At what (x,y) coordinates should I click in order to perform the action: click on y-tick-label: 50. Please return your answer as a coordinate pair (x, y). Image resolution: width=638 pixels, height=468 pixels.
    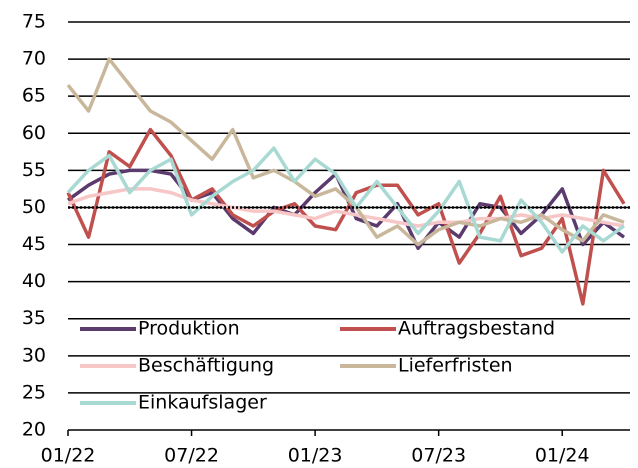
    Looking at the image, I should click on (34, 207).